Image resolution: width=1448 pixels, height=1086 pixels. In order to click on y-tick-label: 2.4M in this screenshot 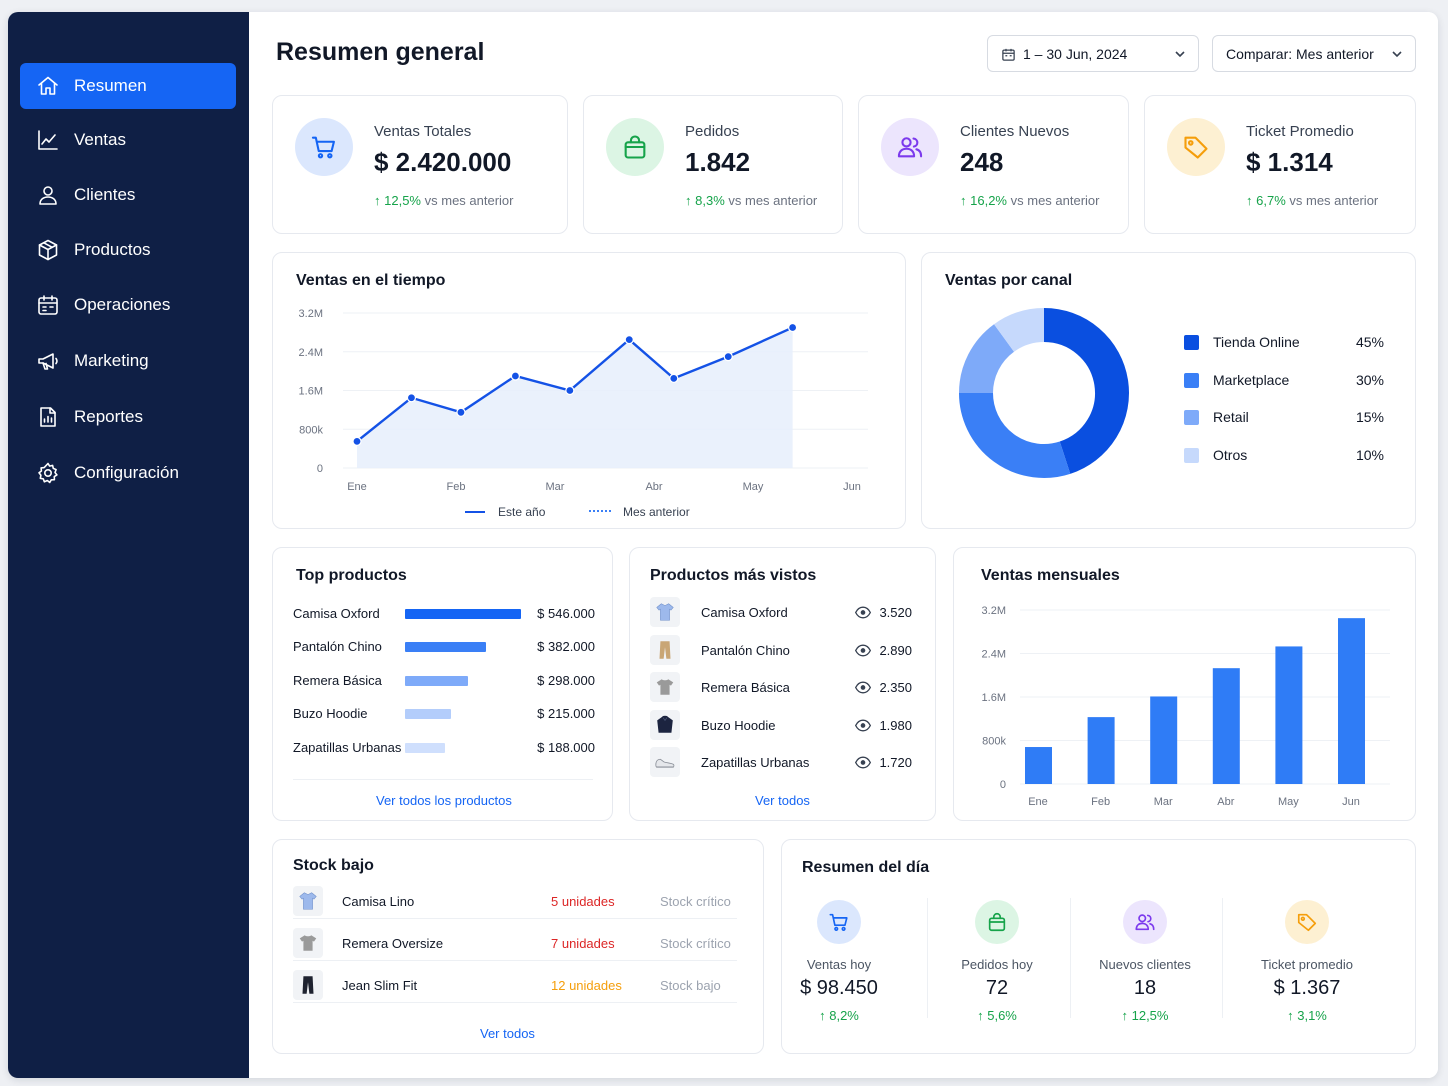, I will do `click(994, 655)`.